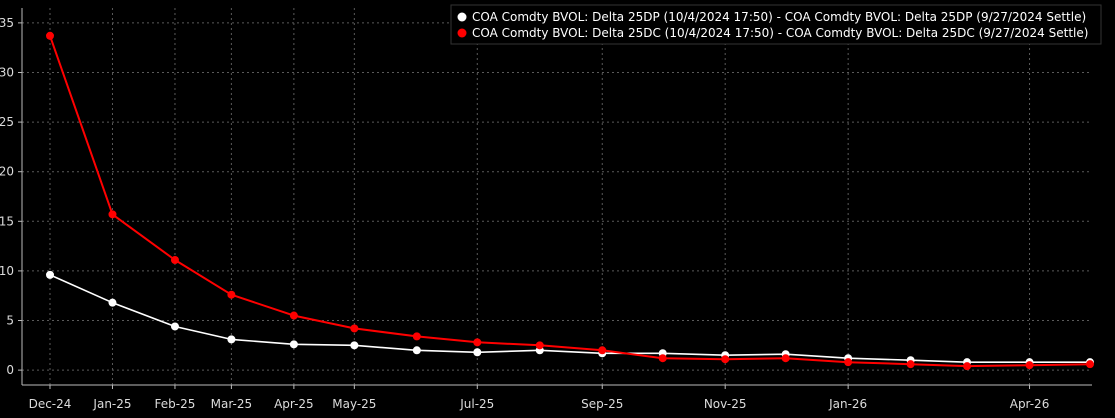 The height and width of the screenshot is (418, 1115). I want to click on legend-marker-white, so click(462, 17).